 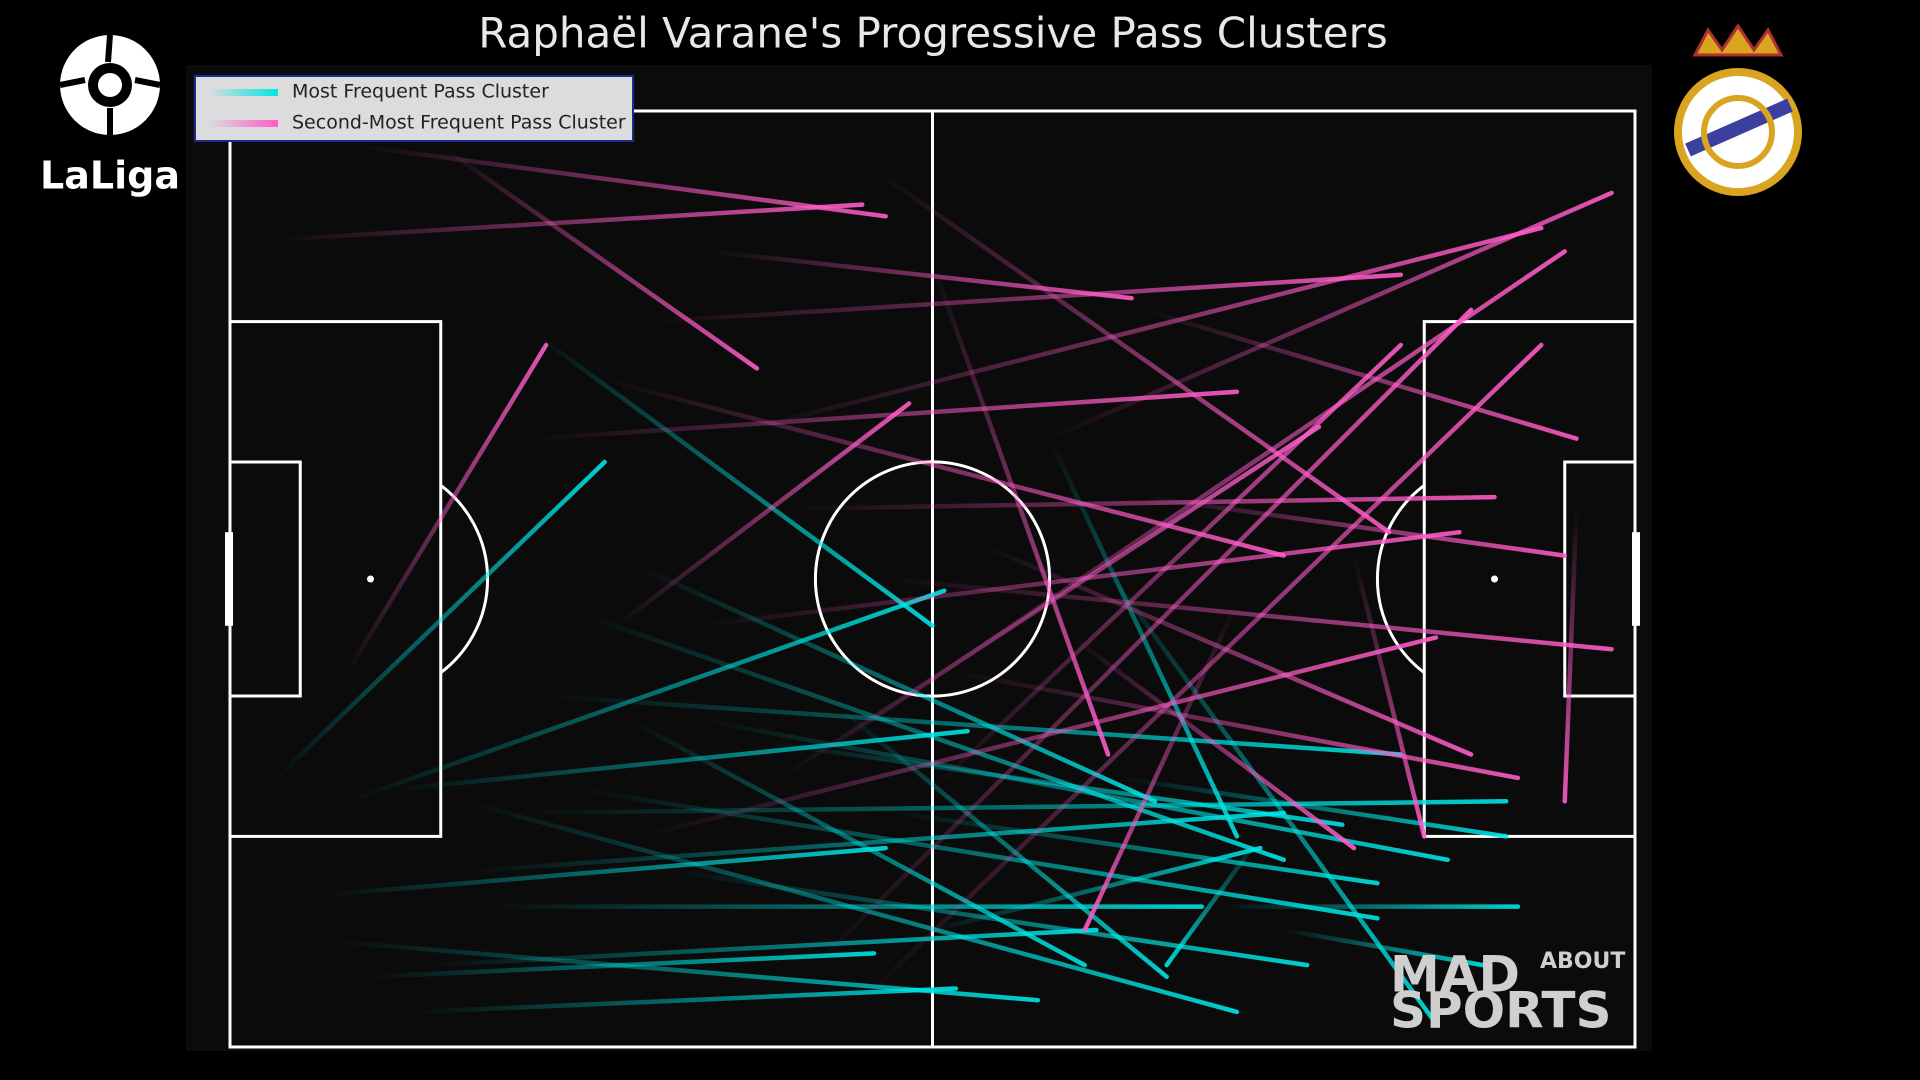 I want to click on legend-label: Most Frequent Pass Cluster, so click(x=420, y=92).